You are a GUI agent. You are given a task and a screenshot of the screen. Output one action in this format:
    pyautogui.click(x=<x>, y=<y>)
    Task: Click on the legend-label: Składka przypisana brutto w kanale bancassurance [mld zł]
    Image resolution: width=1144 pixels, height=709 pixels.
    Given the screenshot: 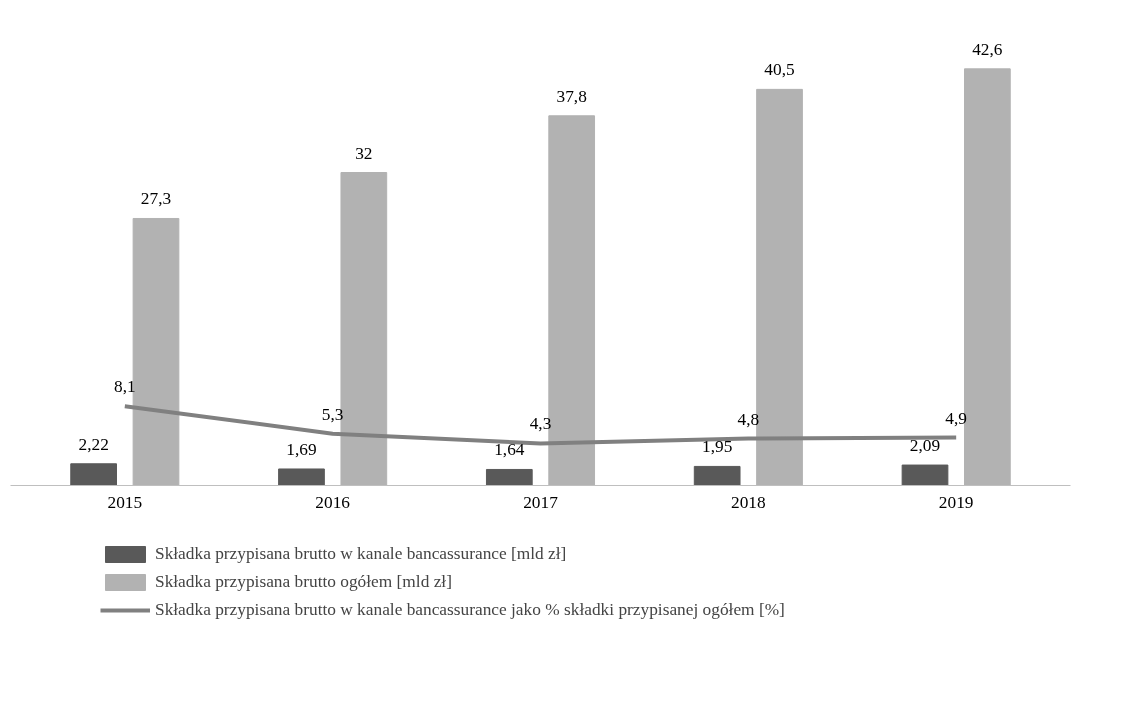 What is the action you would take?
    pyautogui.click(x=361, y=554)
    